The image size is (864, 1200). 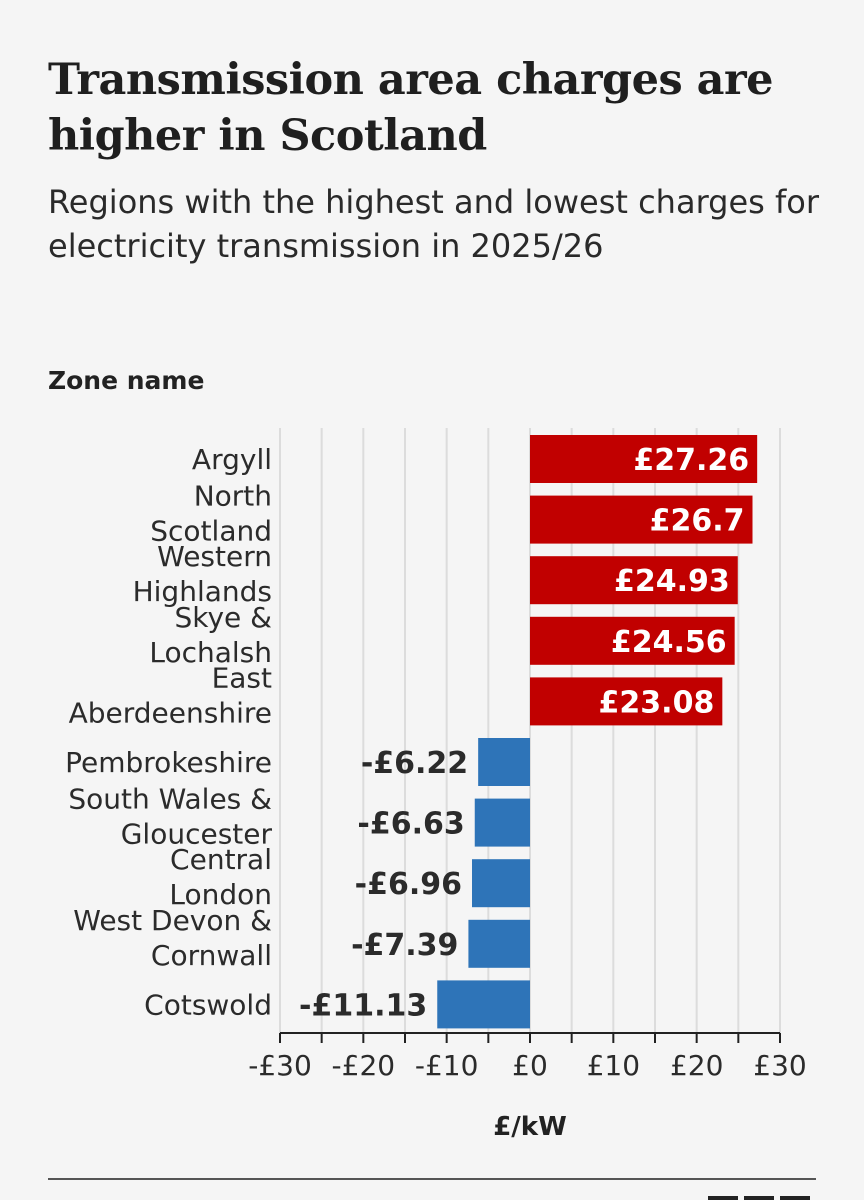 I want to click on brand-logo, so click(x=759, y=1198).